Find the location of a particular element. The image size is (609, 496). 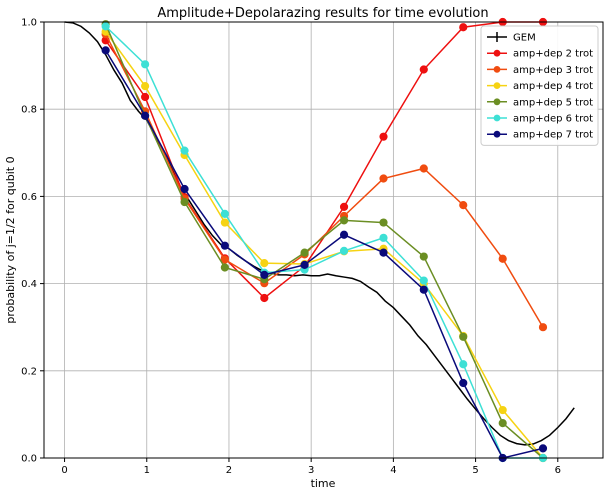

y-tick-label: 0.2 is located at coordinates (29, 371).